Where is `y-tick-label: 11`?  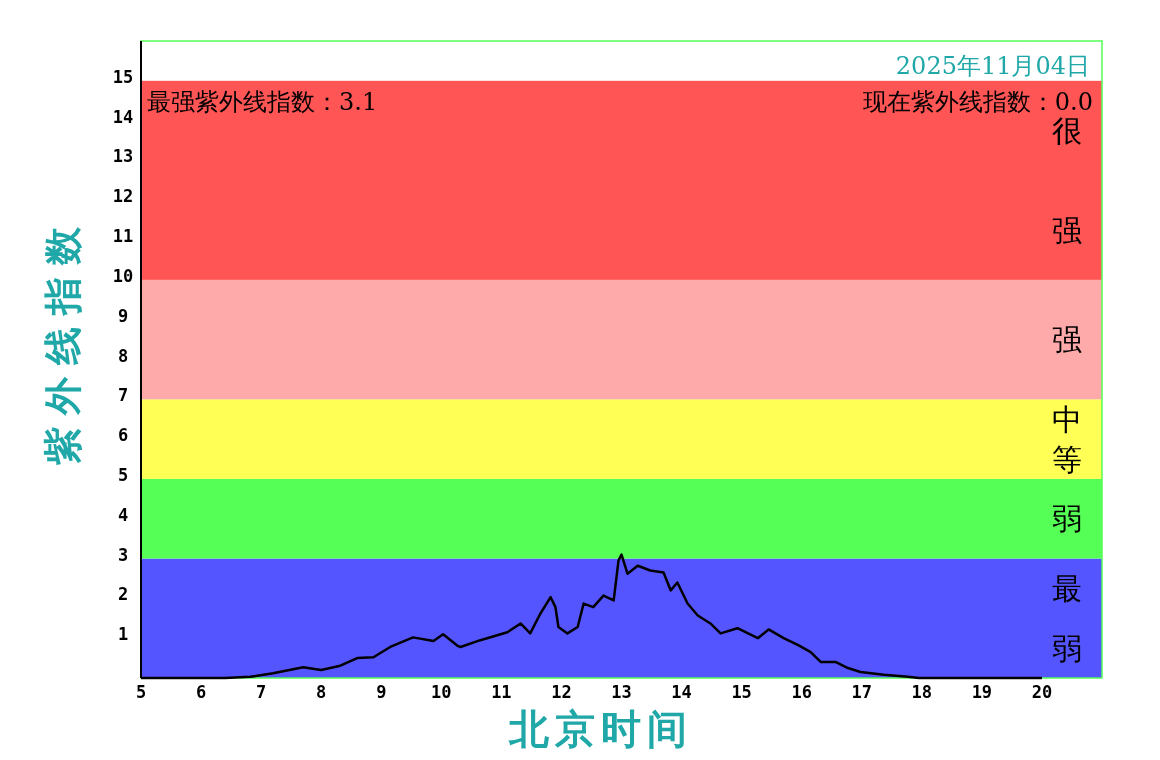
y-tick-label: 11 is located at coordinates (123, 236).